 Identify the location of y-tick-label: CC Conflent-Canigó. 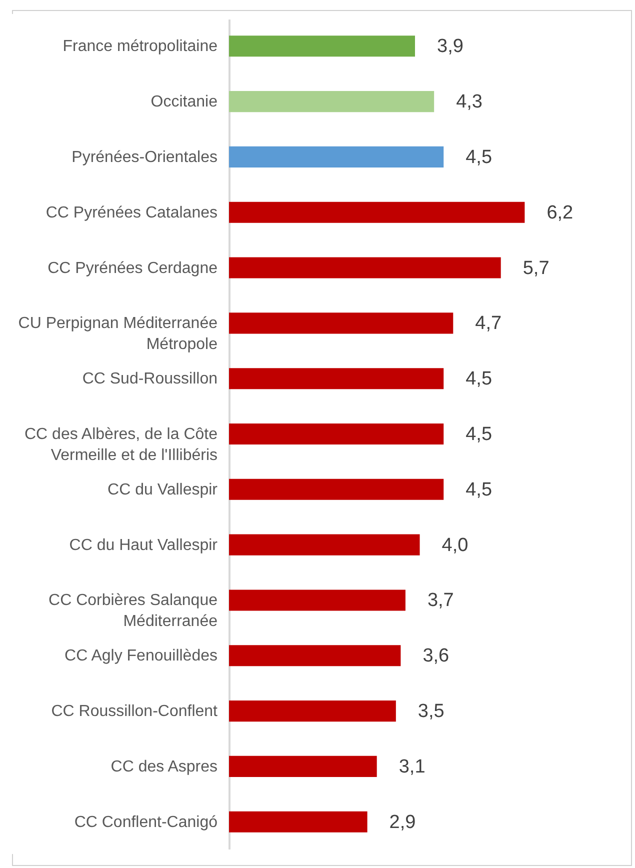
(146, 822).